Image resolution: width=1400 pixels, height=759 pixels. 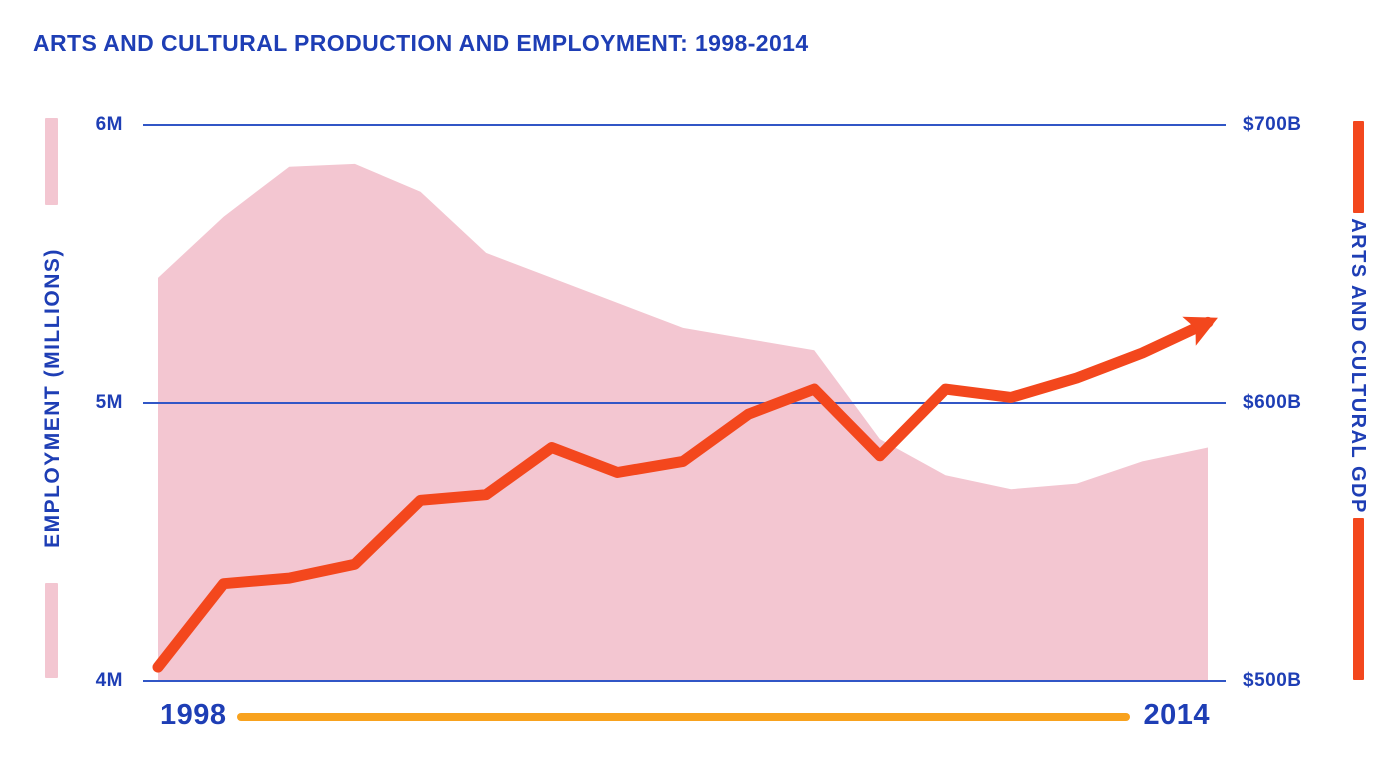 What do you see at coordinates (51, 161) in the screenshot?
I see `left-axis-accent-bar-top` at bounding box center [51, 161].